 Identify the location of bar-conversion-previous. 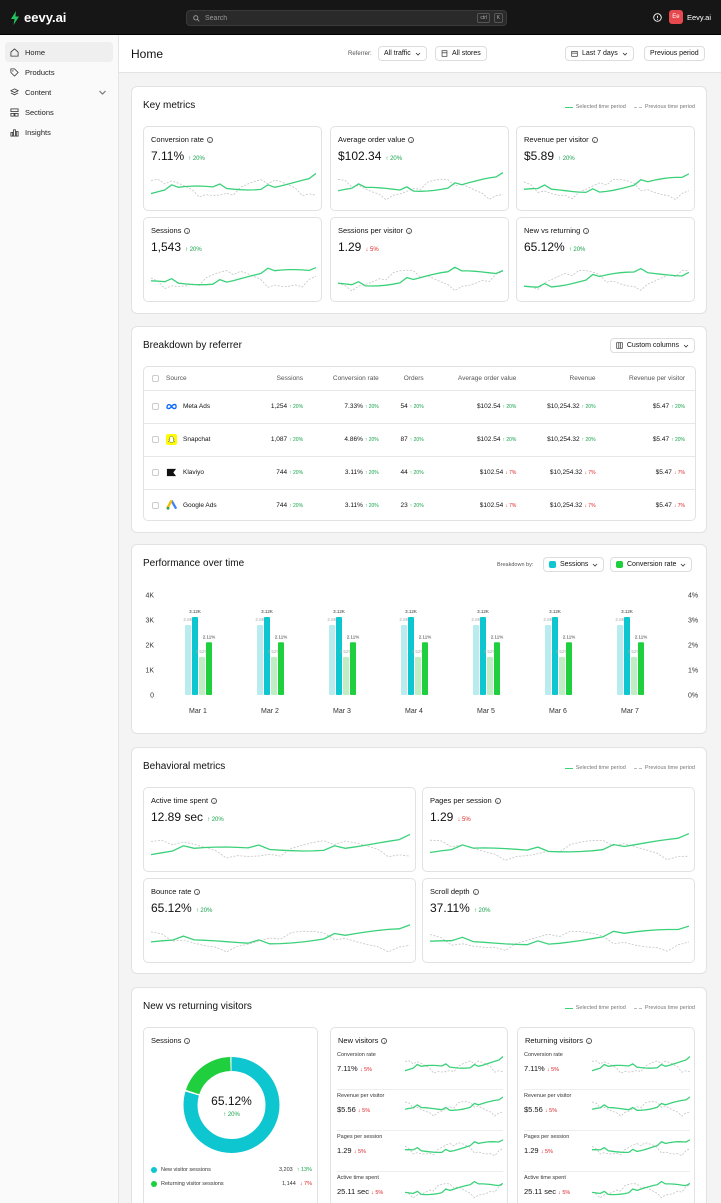
(562, 676).